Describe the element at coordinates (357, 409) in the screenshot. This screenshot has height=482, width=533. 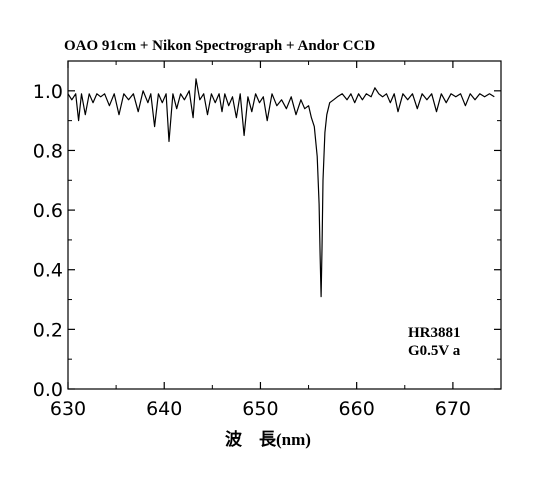
I see `x-tick-label: 660` at that location.